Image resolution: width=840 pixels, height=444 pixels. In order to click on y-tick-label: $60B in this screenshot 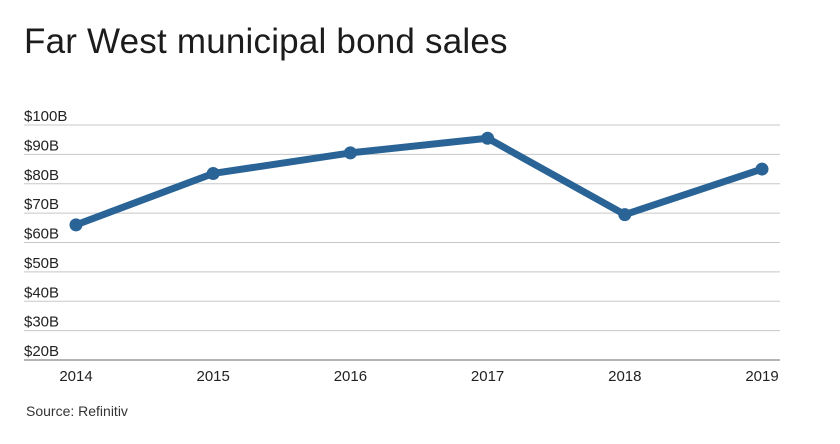, I will do `click(41, 234)`.